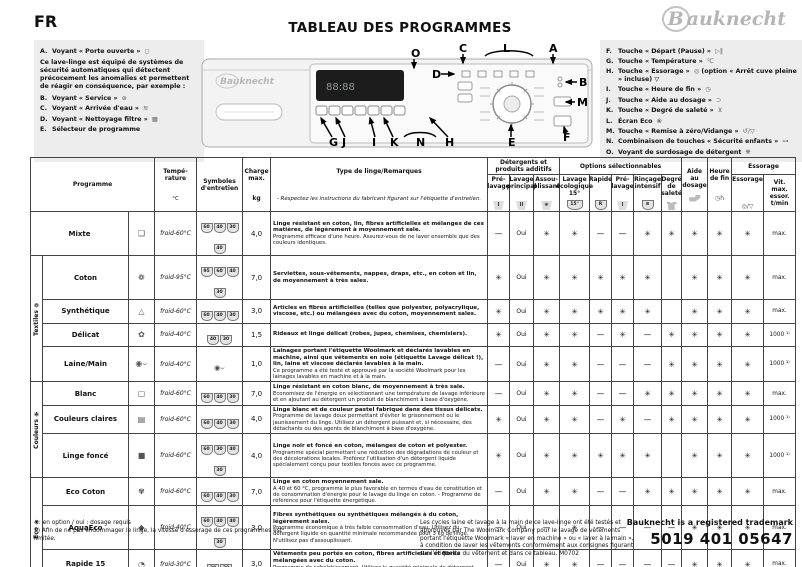 This screenshot has width=802, height=567. Describe the element at coordinates (328, 482) in the screenshot. I see `description-bold: Linge en coton moyennement sale.` at that location.